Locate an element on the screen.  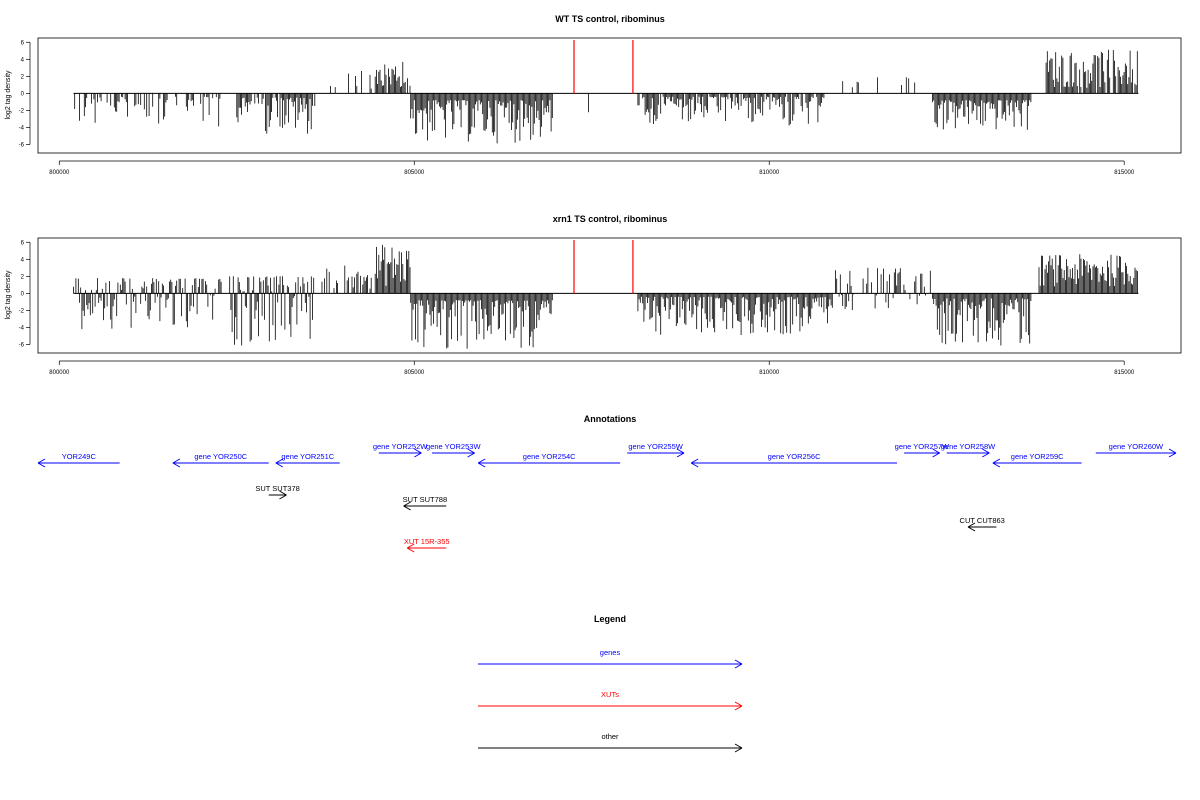
legend-items: genes XUTs other is located at coordinates (610, 700).